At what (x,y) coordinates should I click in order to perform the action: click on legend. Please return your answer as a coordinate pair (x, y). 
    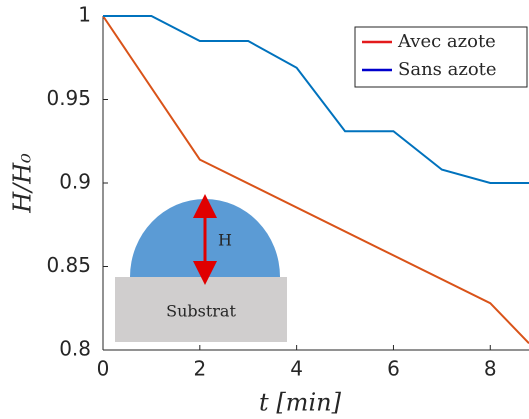
    Looking at the image, I should click on (441, 57).